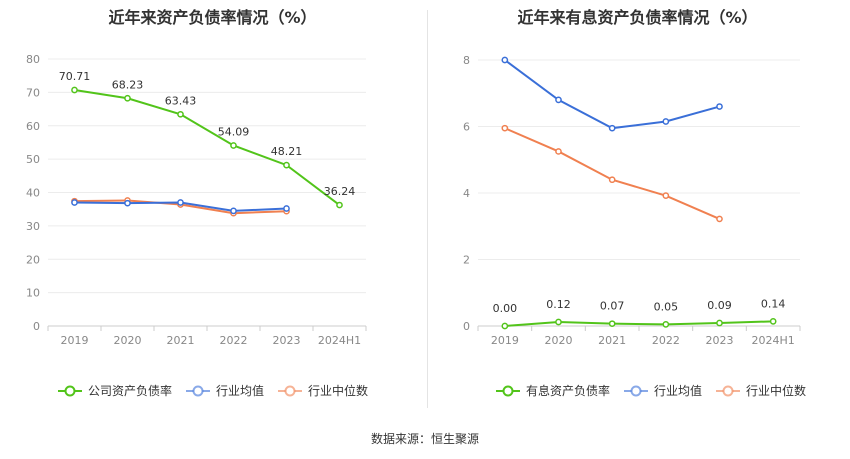  Describe the element at coordinates (128, 84) in the screenshot. I see `data-label: 68.23` at that location.